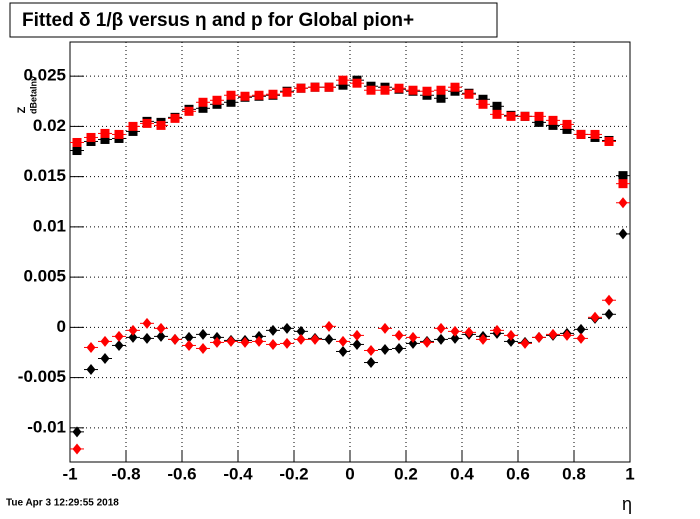 This screenshot has width=700, height=519. Describe the element at coordinates (44, 276) in the screenshot. I see `y-tick-label: 0.005` at that location.